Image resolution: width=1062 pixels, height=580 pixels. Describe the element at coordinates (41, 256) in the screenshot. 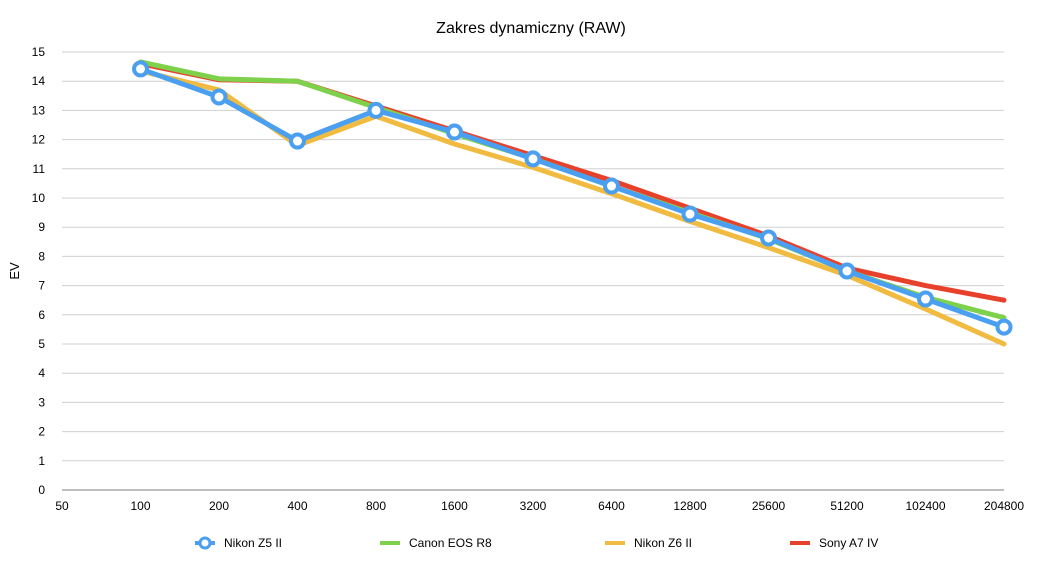

I see `y-tick-label: 8` at that location.